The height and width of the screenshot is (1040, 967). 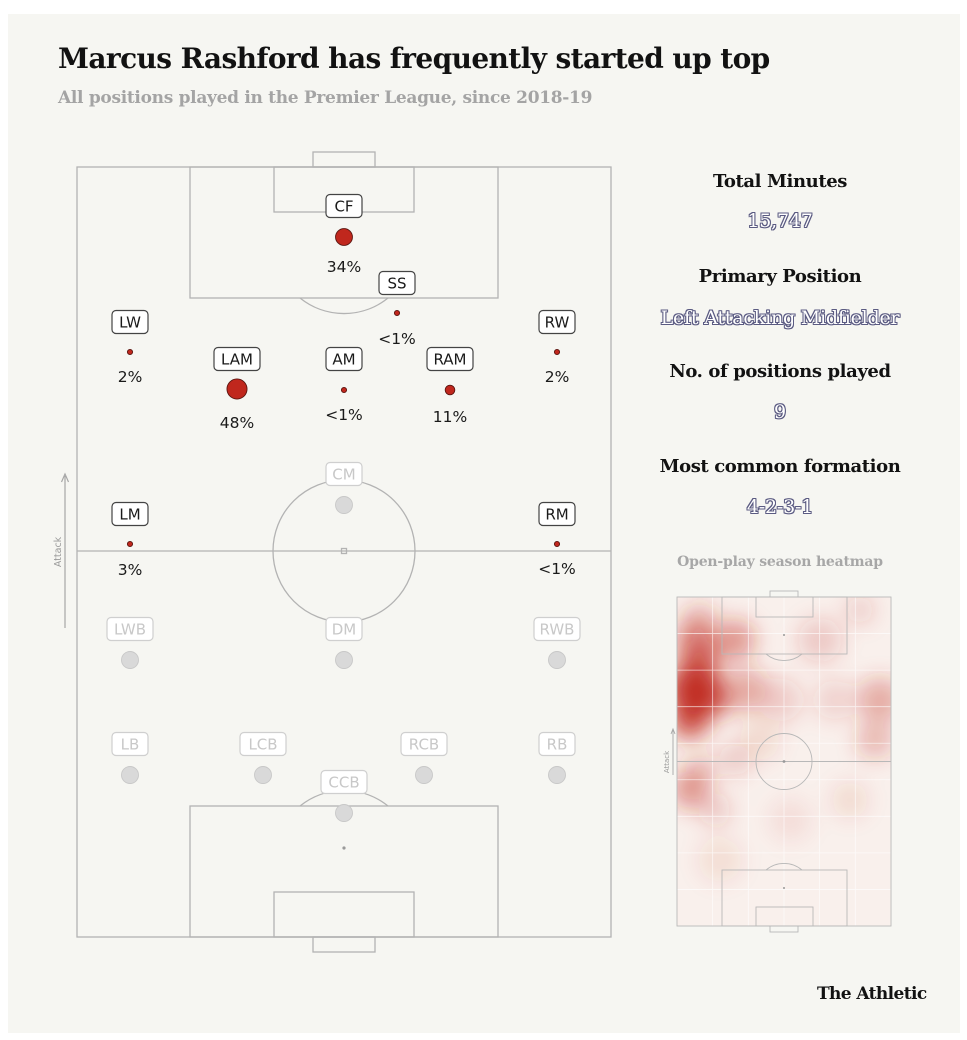 I want to click on position-label-ccb: CCB, so click(x=343, y=783).